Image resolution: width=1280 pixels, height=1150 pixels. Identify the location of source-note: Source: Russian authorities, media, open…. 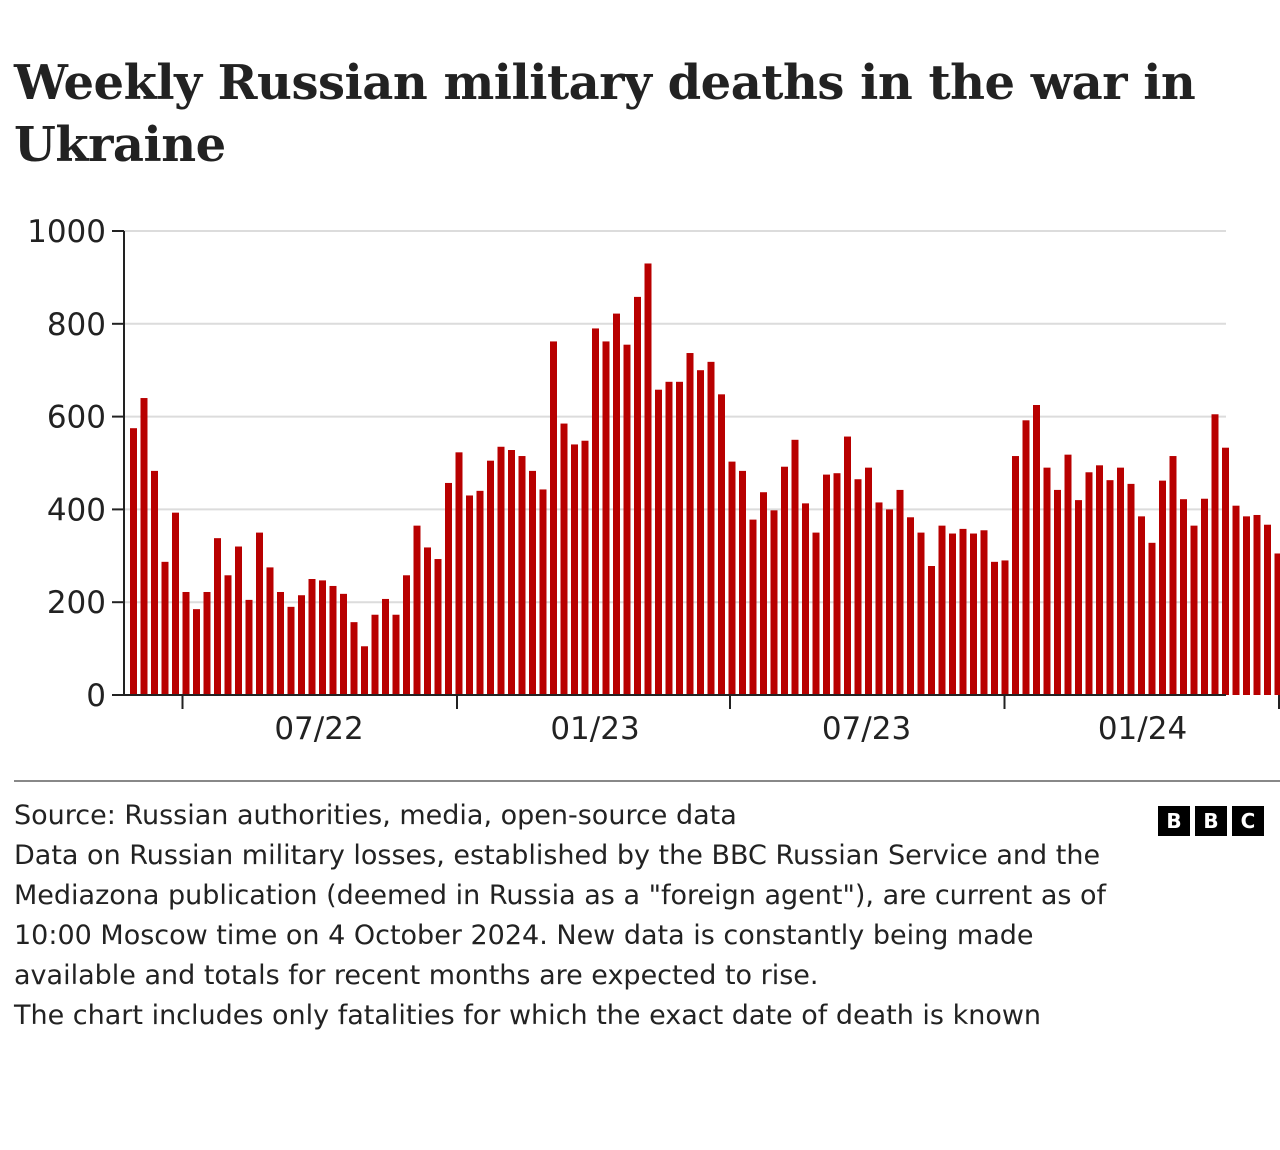
(375, 815).